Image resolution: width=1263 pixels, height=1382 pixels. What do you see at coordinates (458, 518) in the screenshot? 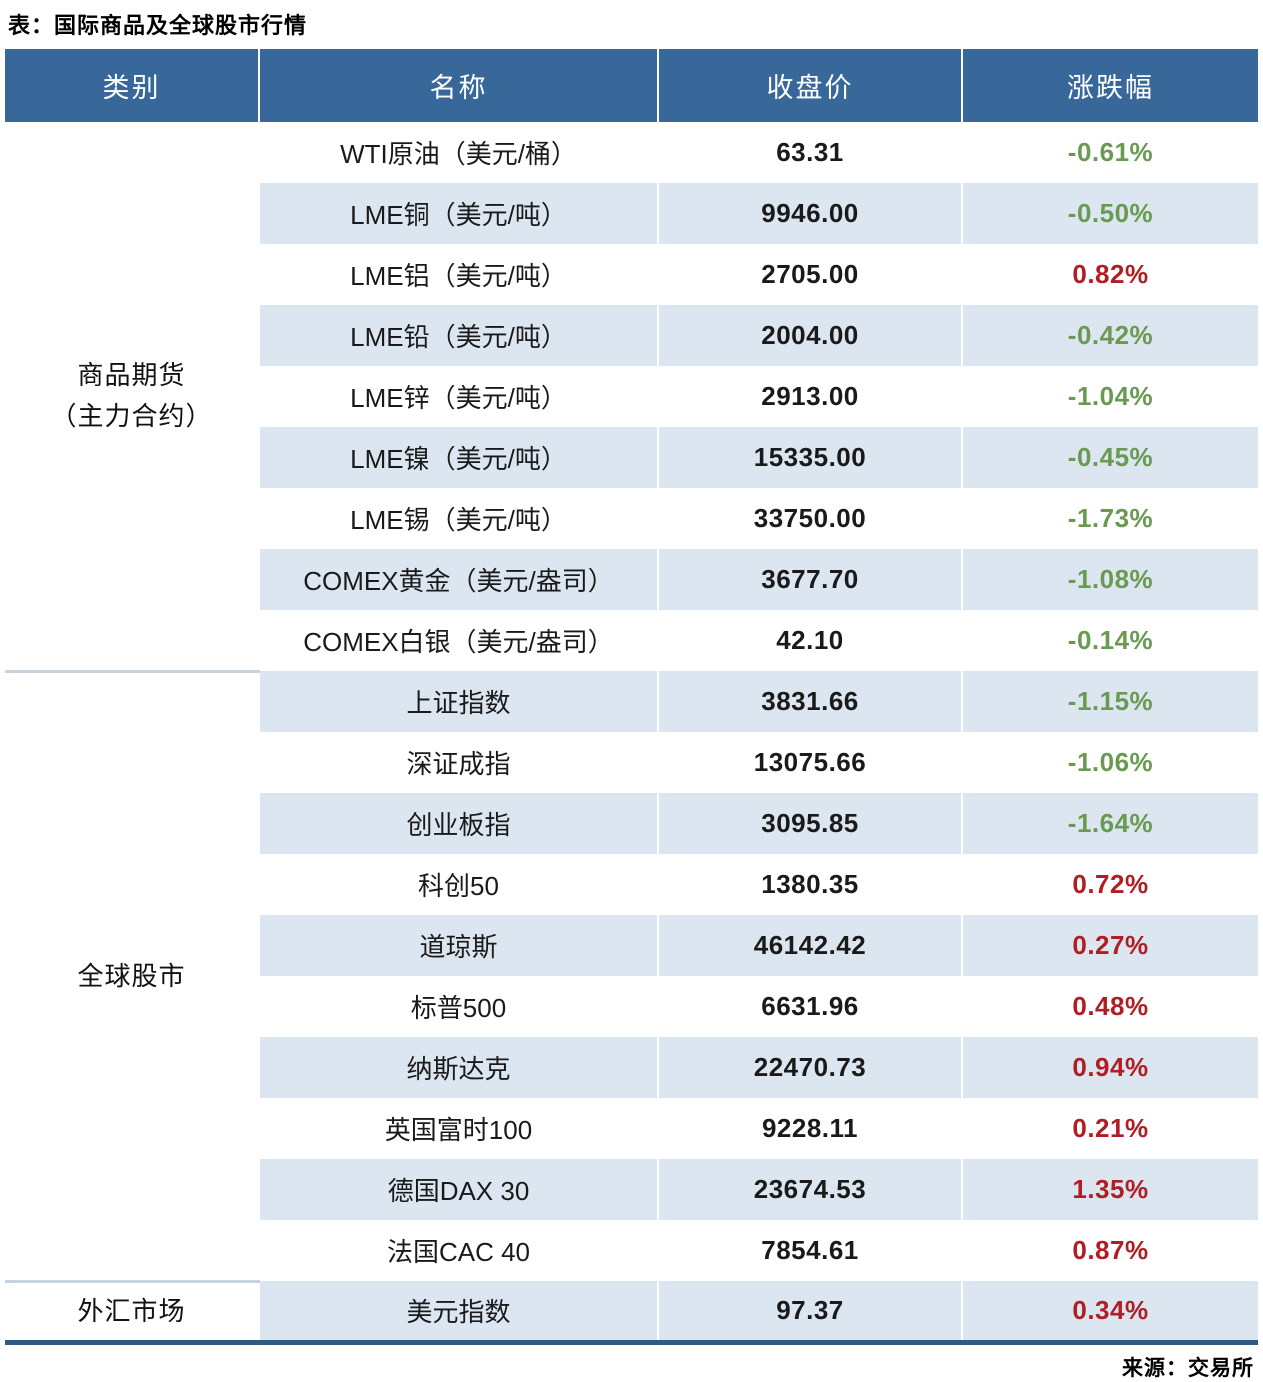
I see `name-cell: LME锡（美元/吨）` at bounding box center [458, 518].